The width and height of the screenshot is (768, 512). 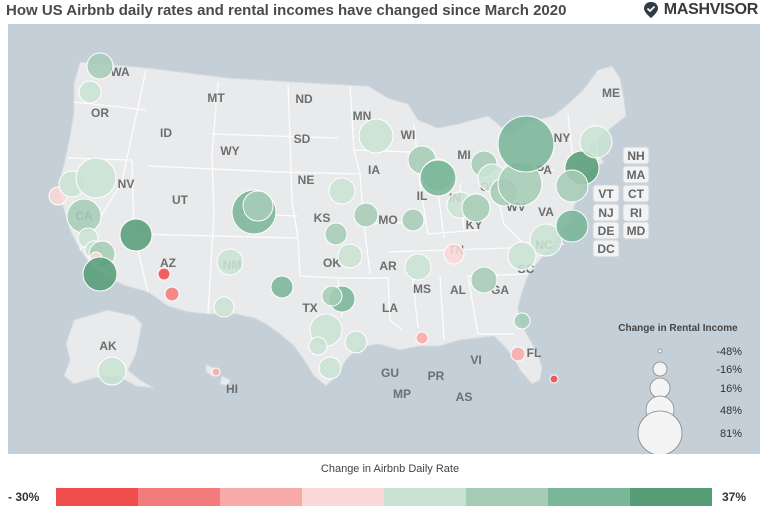 I want to click on state-box-label: MD, so click(x=636, y=231).